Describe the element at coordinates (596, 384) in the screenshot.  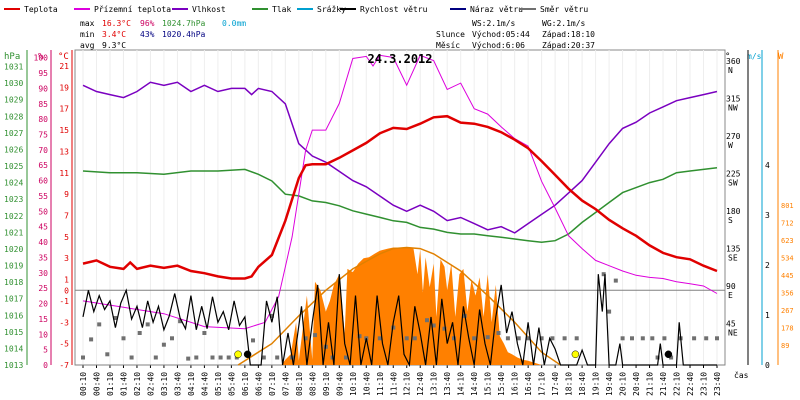
I see `x-tick-label: 19:10` at that location.